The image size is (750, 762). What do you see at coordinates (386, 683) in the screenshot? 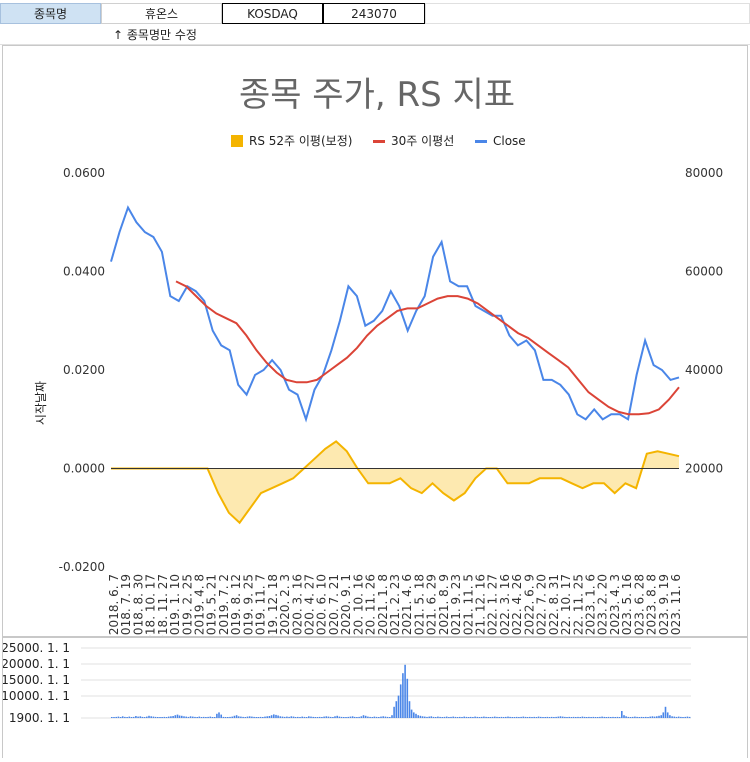
I see `sub-chart-gridlines` at bounding box center [386, 683].